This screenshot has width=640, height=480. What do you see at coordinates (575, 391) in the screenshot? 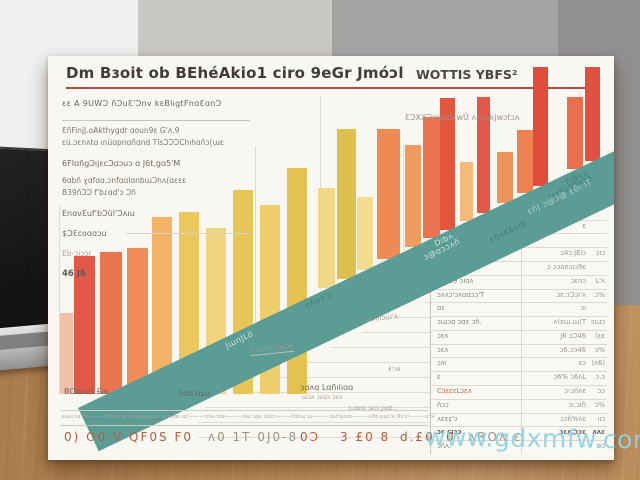
I see `table-cell-v1: ɔ-ɔñʌɛ` at bounding box center [575, 391].